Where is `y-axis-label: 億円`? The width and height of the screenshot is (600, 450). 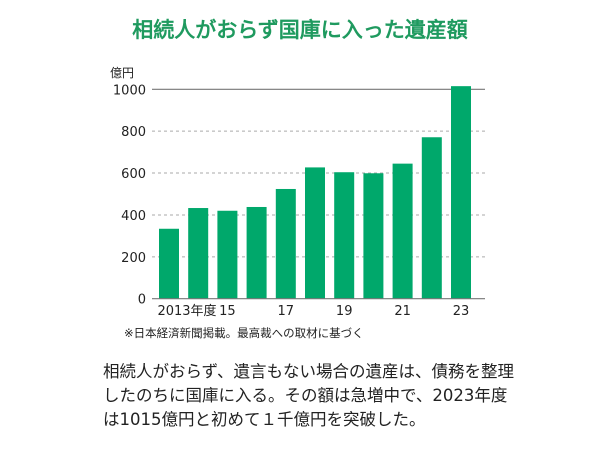 y-axis-label: 億円 is located at coordinates (122, 73).